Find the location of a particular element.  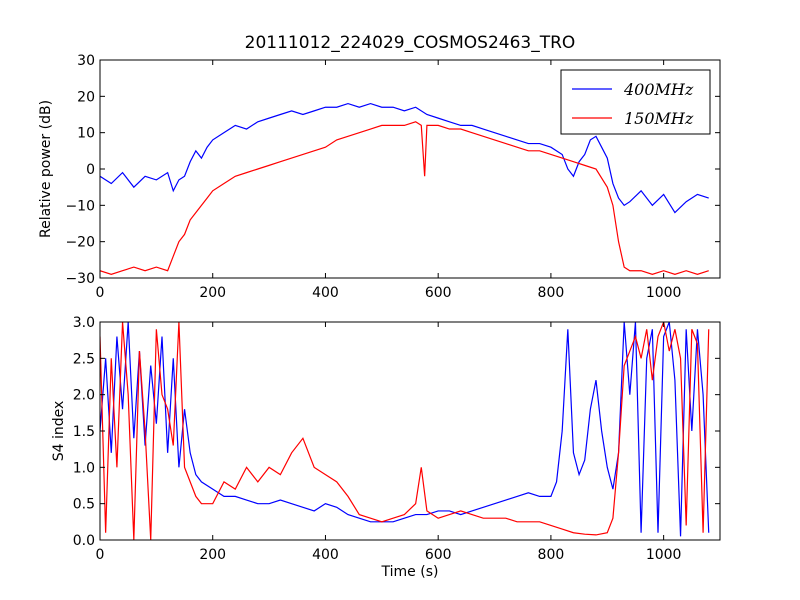

legend-box is located at coordinates (635, 102).